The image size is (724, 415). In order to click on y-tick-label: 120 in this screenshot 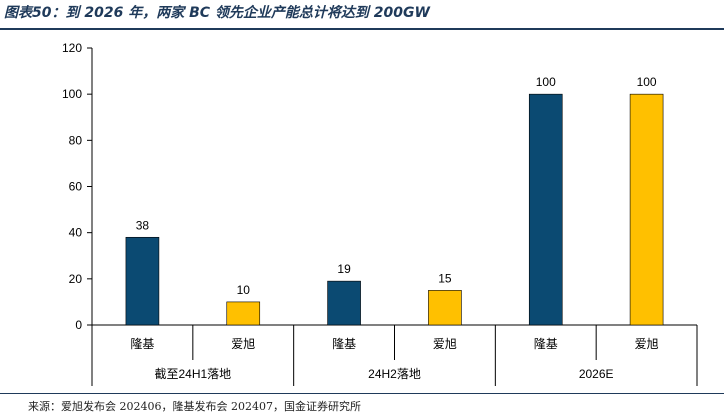, I will do `click(72, 48)`.